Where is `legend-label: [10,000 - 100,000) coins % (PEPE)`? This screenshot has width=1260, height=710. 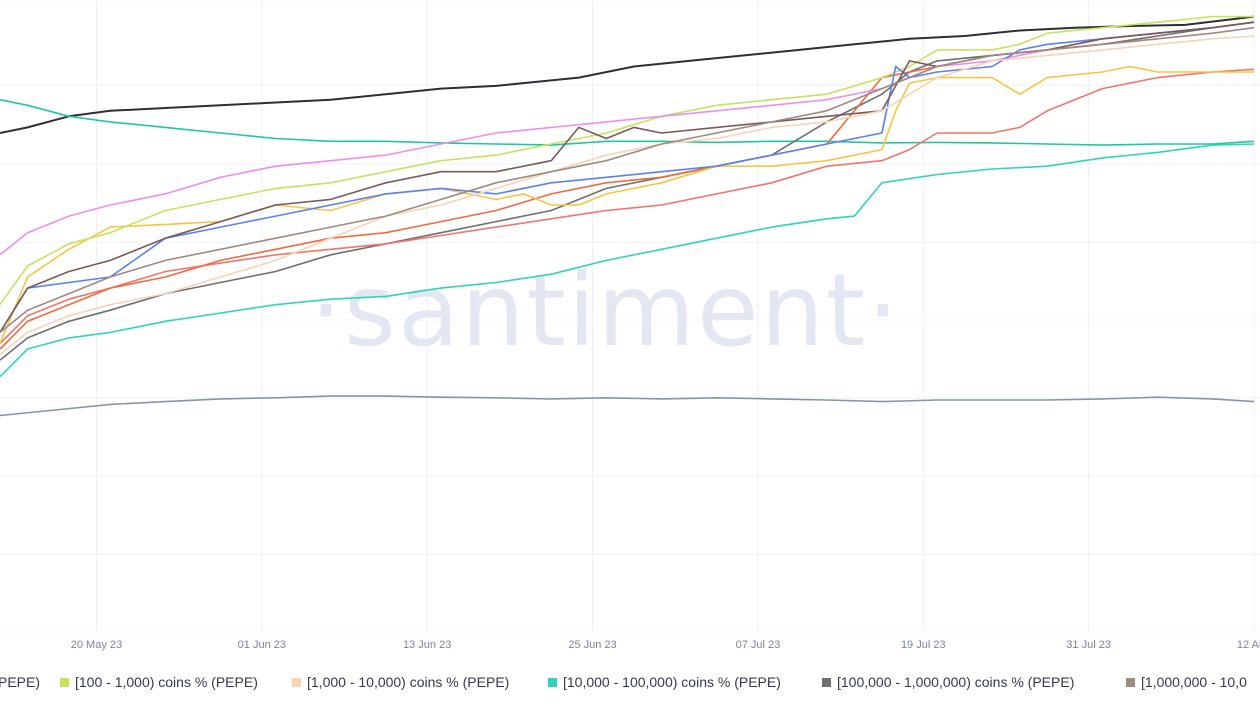
legend-label: [10,000 - 100,000) coins % (PEPE) is located at coordinates (672, 682).